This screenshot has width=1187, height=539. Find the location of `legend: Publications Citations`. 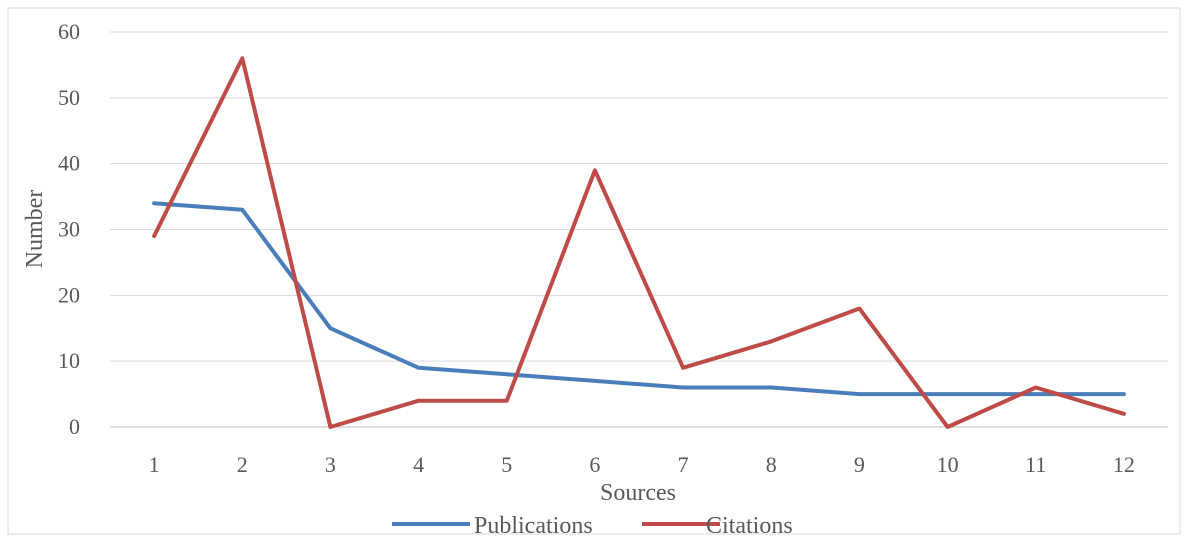

legend: Publications Citations is located at coordinates (592, 526).